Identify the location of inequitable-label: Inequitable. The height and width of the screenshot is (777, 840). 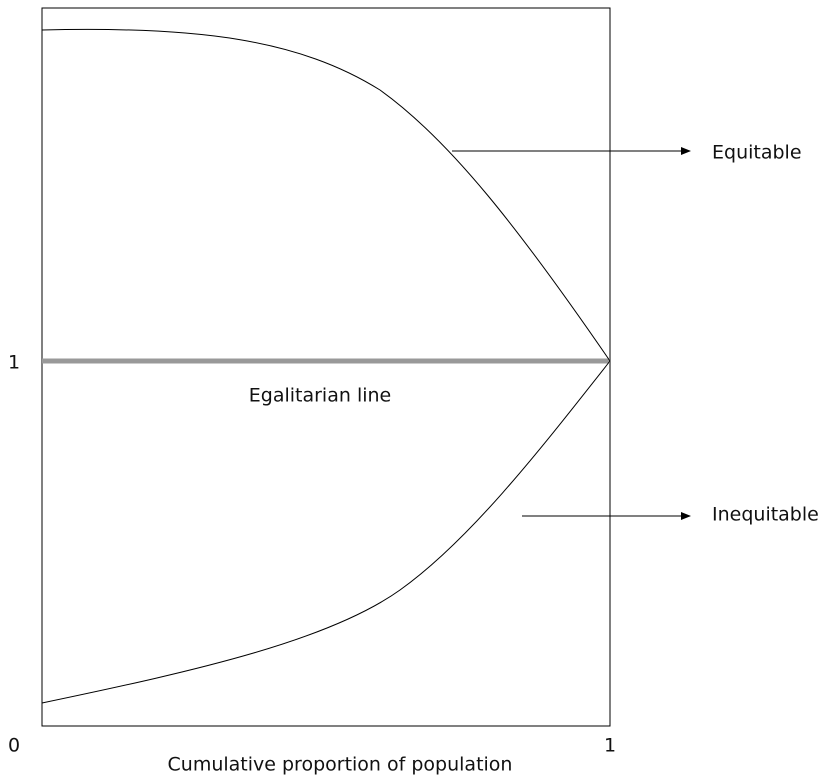
(765, 515).